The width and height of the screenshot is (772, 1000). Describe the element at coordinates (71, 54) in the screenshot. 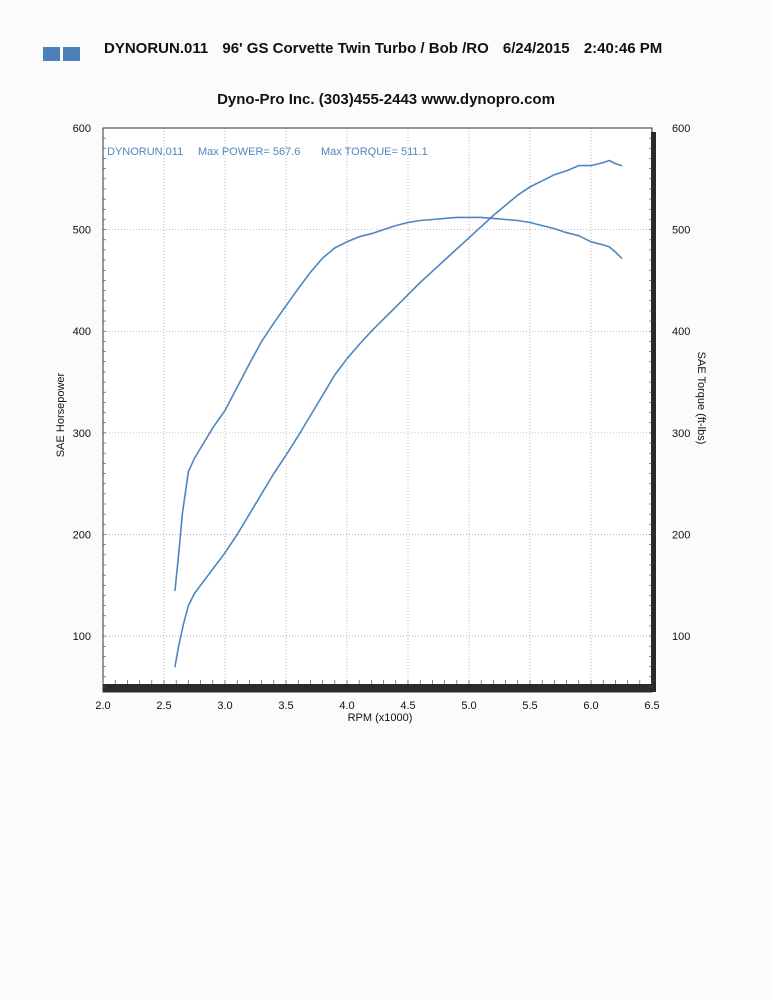

I see `logo-square-right` at that location.